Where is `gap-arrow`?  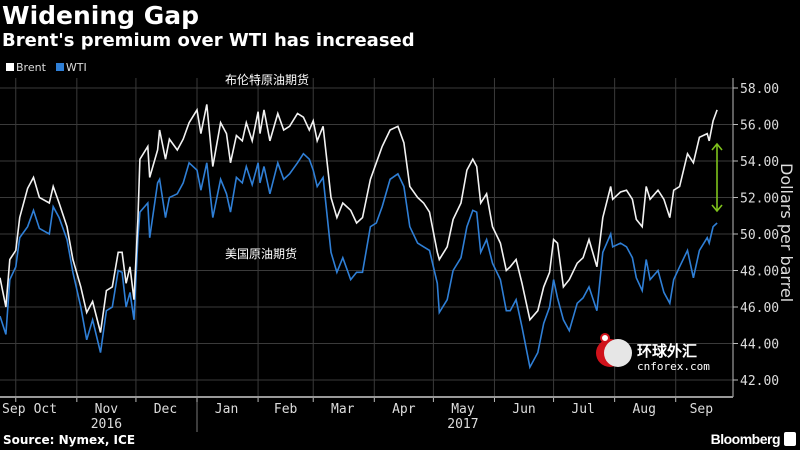 gap-arrow is located at coordinates (717, 177).